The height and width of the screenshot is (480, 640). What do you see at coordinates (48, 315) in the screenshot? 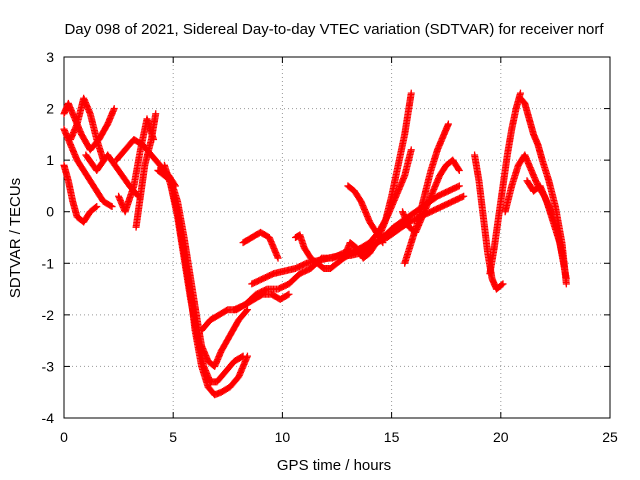
I see `y-tick-label: -2` at bounding box center [48, 315].